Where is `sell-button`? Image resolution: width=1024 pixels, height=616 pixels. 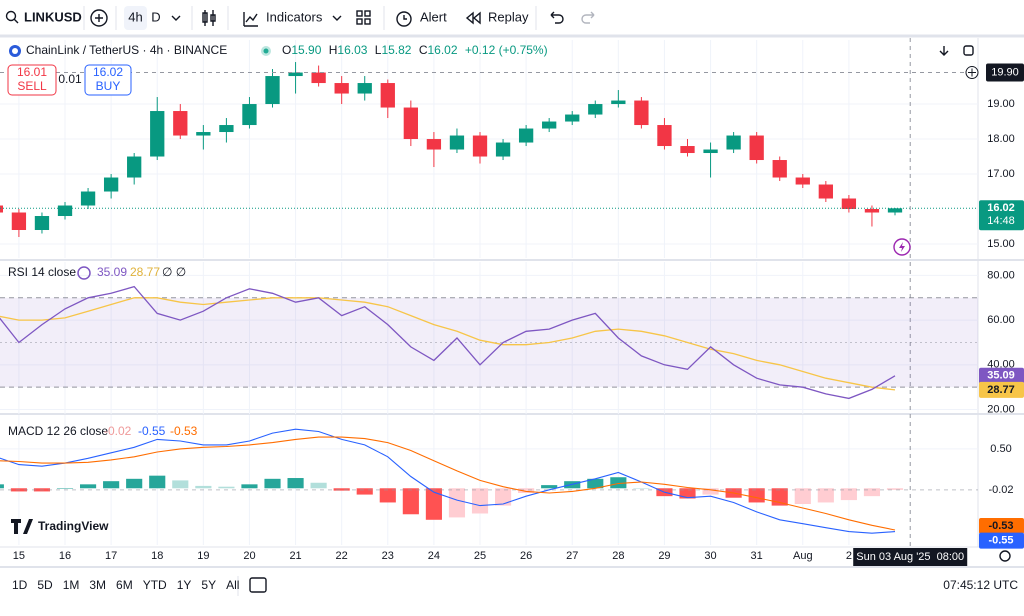
sell-button is located at coordinates (32, 80).